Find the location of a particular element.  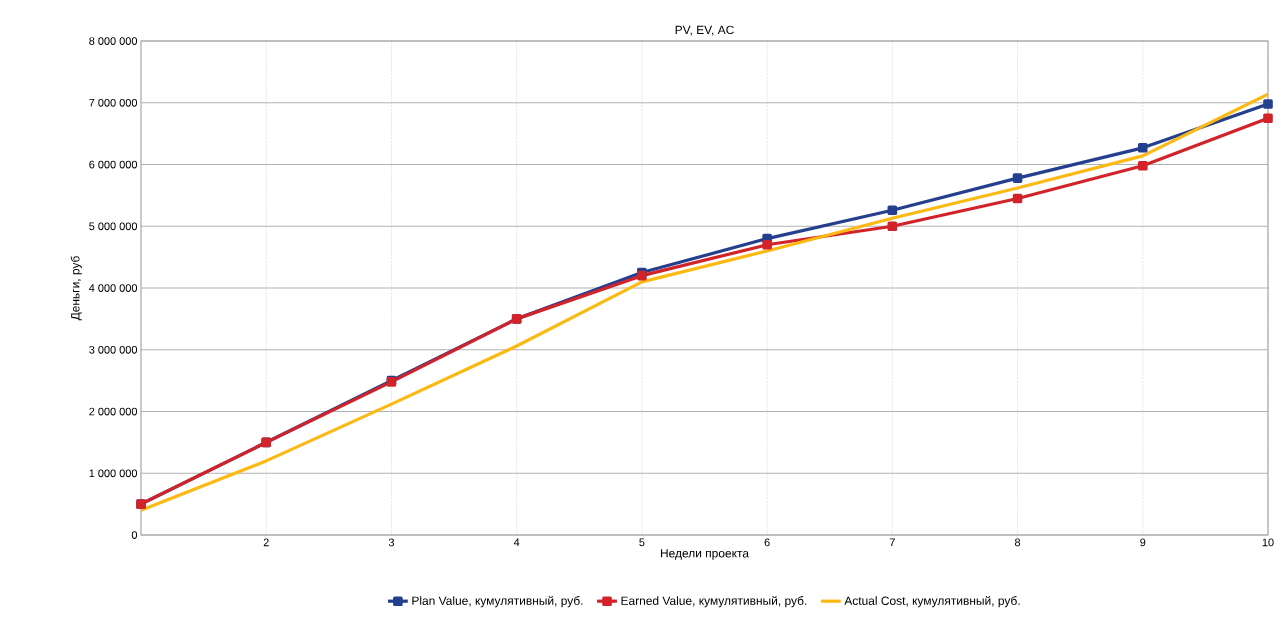

x-tick-label: 5 is located at coordinates (642, 542).